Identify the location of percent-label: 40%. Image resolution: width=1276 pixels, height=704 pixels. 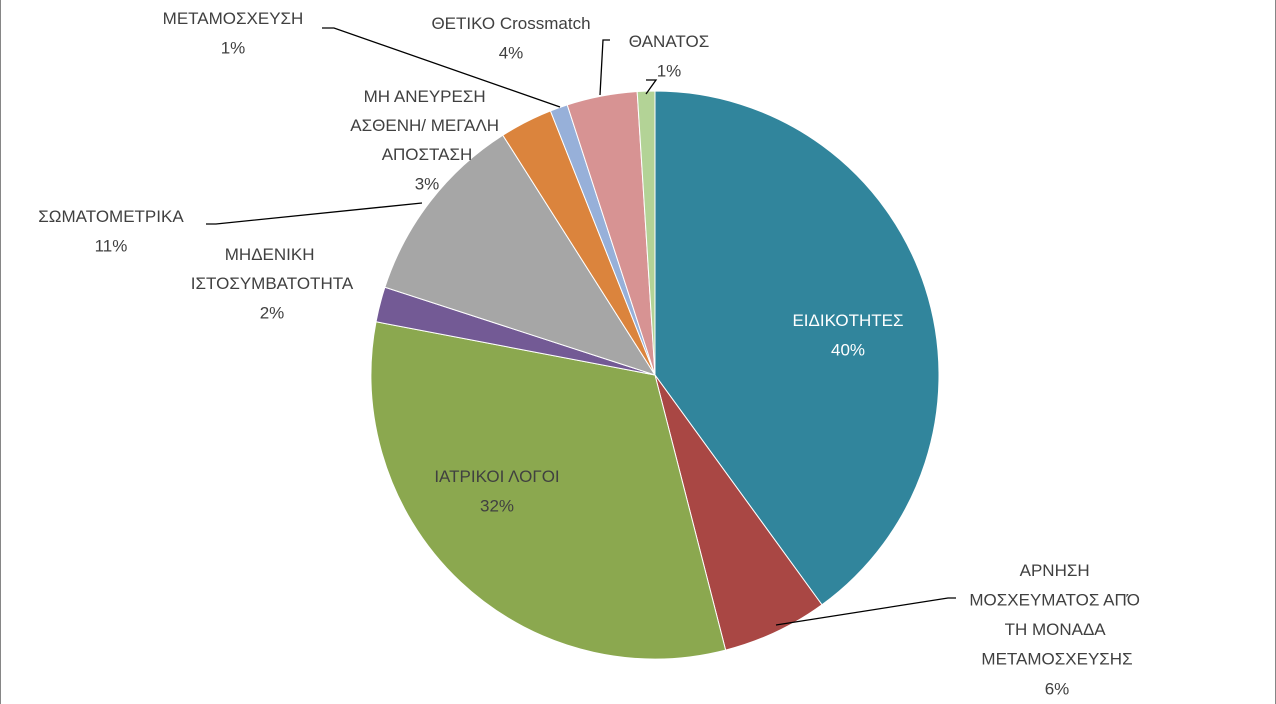
(848, 349).